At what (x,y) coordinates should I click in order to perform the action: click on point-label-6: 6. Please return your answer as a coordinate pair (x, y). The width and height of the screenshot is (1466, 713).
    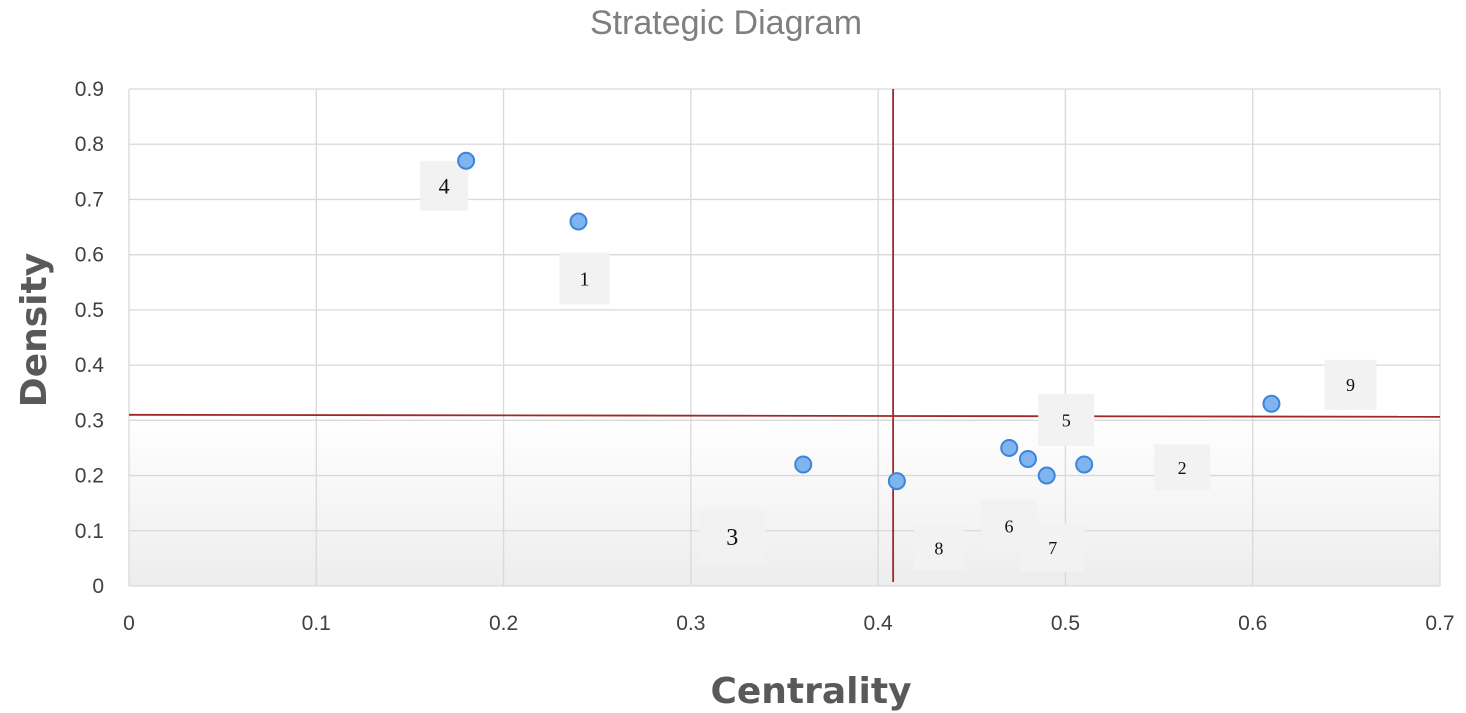
    Looking at the image, I should click on (1008, 526).